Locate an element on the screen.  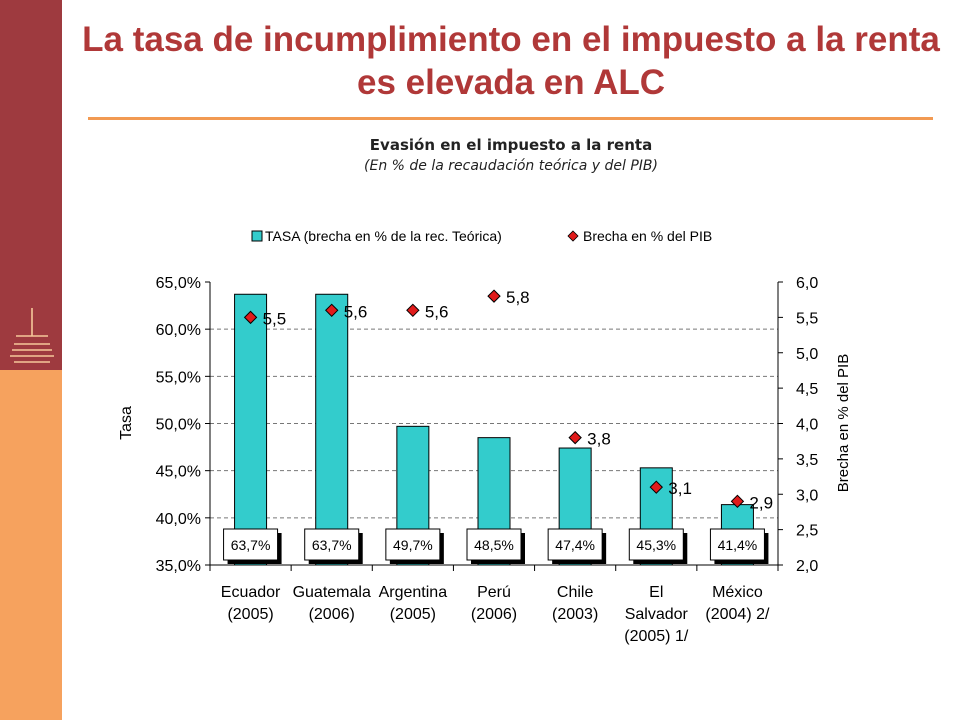
x-tick-label: (2003) is located at coordinates (575, 614).